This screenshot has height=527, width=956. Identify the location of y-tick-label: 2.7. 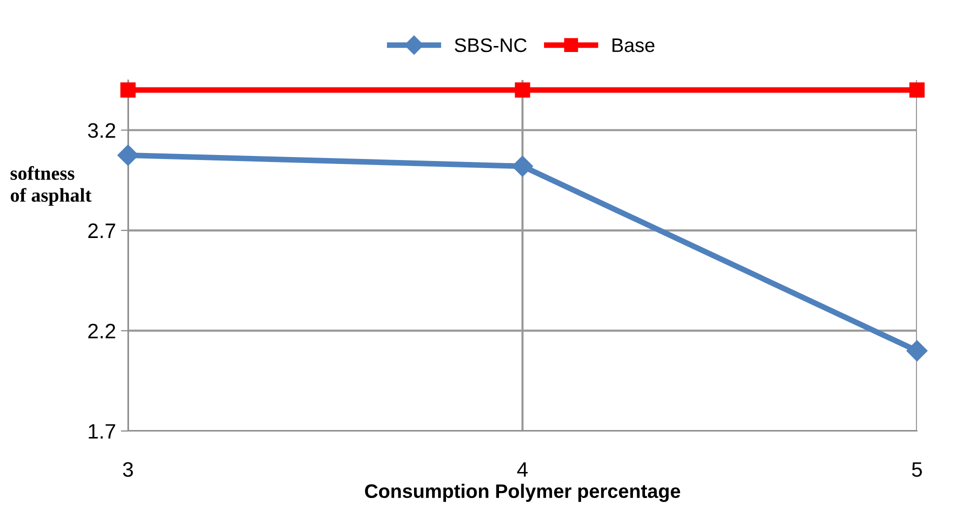
(102, 230).